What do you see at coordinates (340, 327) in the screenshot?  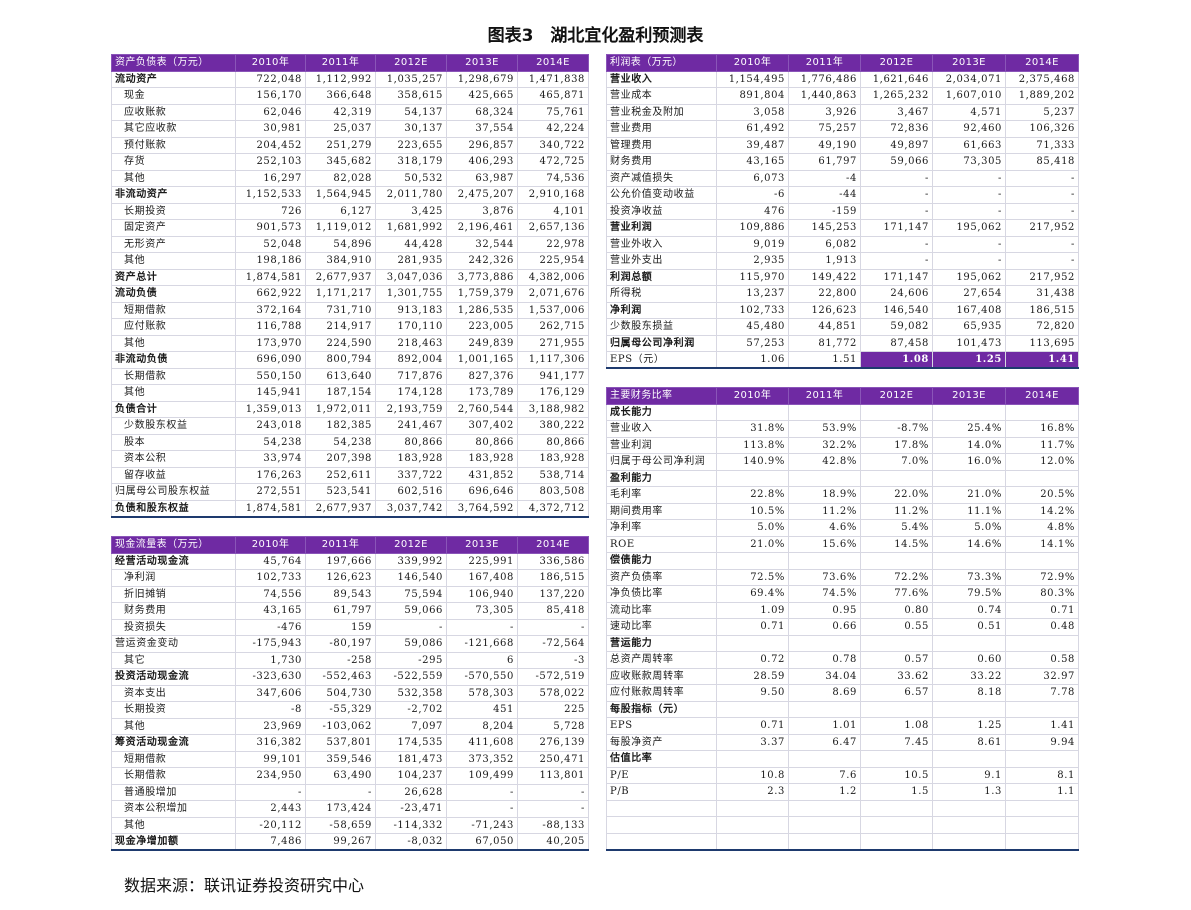 I see `value-cell: 214,917` at bounding box center [340, 327].